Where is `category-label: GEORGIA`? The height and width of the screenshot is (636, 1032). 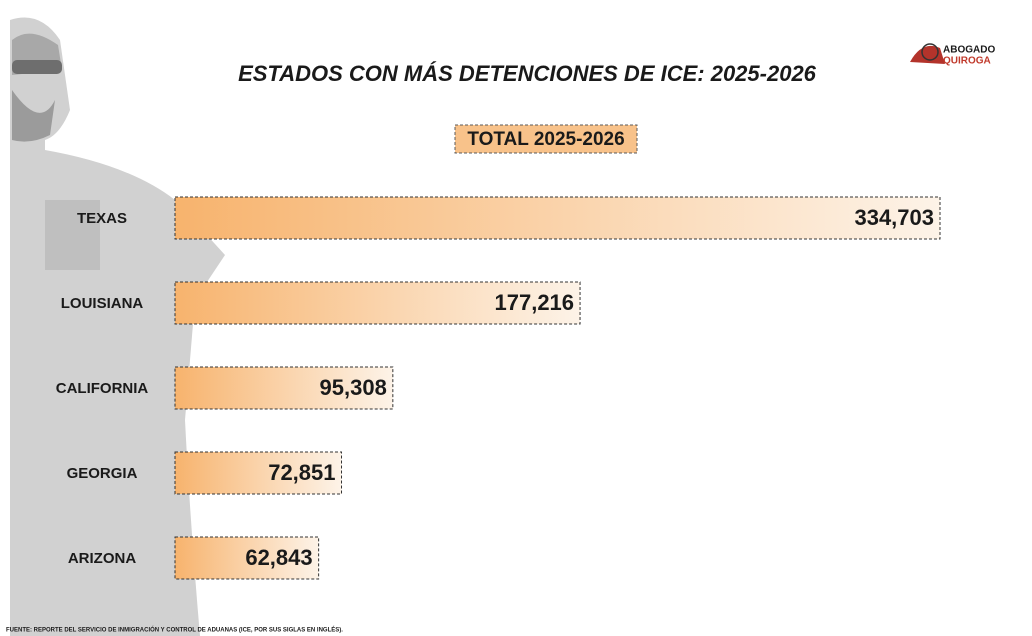
category-label: GEORGIA is located at coordinates (102, 473).